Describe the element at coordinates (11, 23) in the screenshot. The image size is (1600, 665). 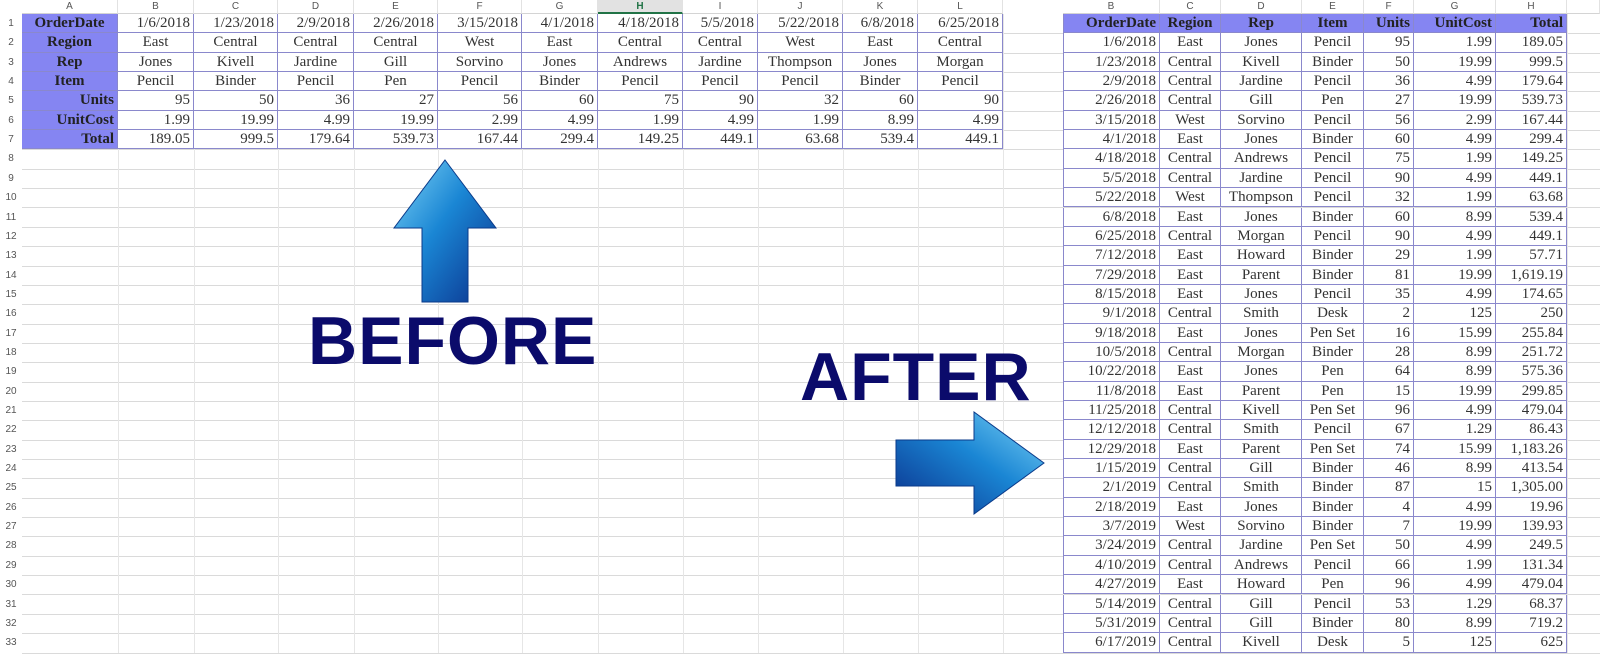
I see `row-number: 1` at that location.